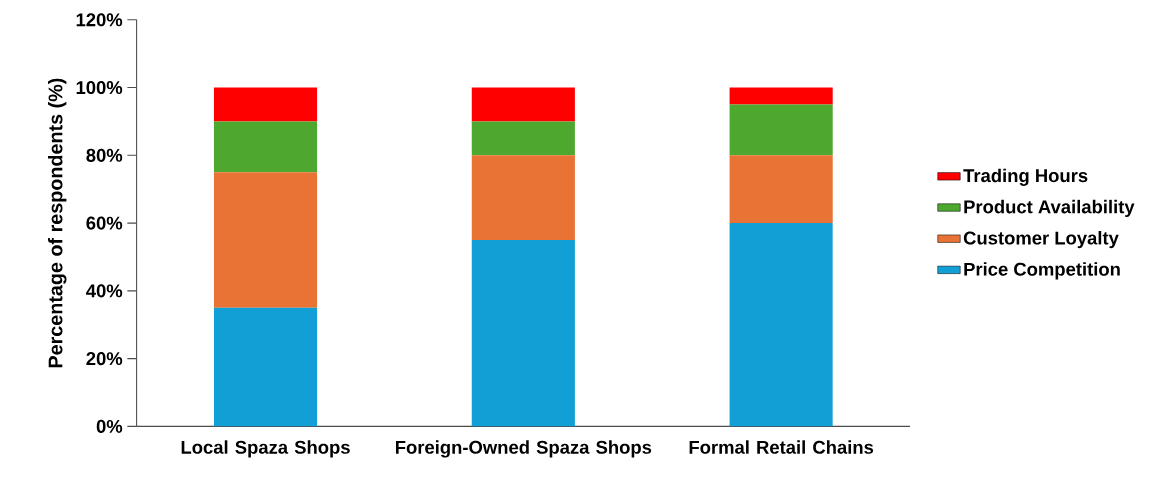 The height and width of the screenshot is (498, 1152). What do you see at coordinates (1042, 271) in the screenshot?
I see `legend-label: Price Competition` at bounding box center [1042, 271].